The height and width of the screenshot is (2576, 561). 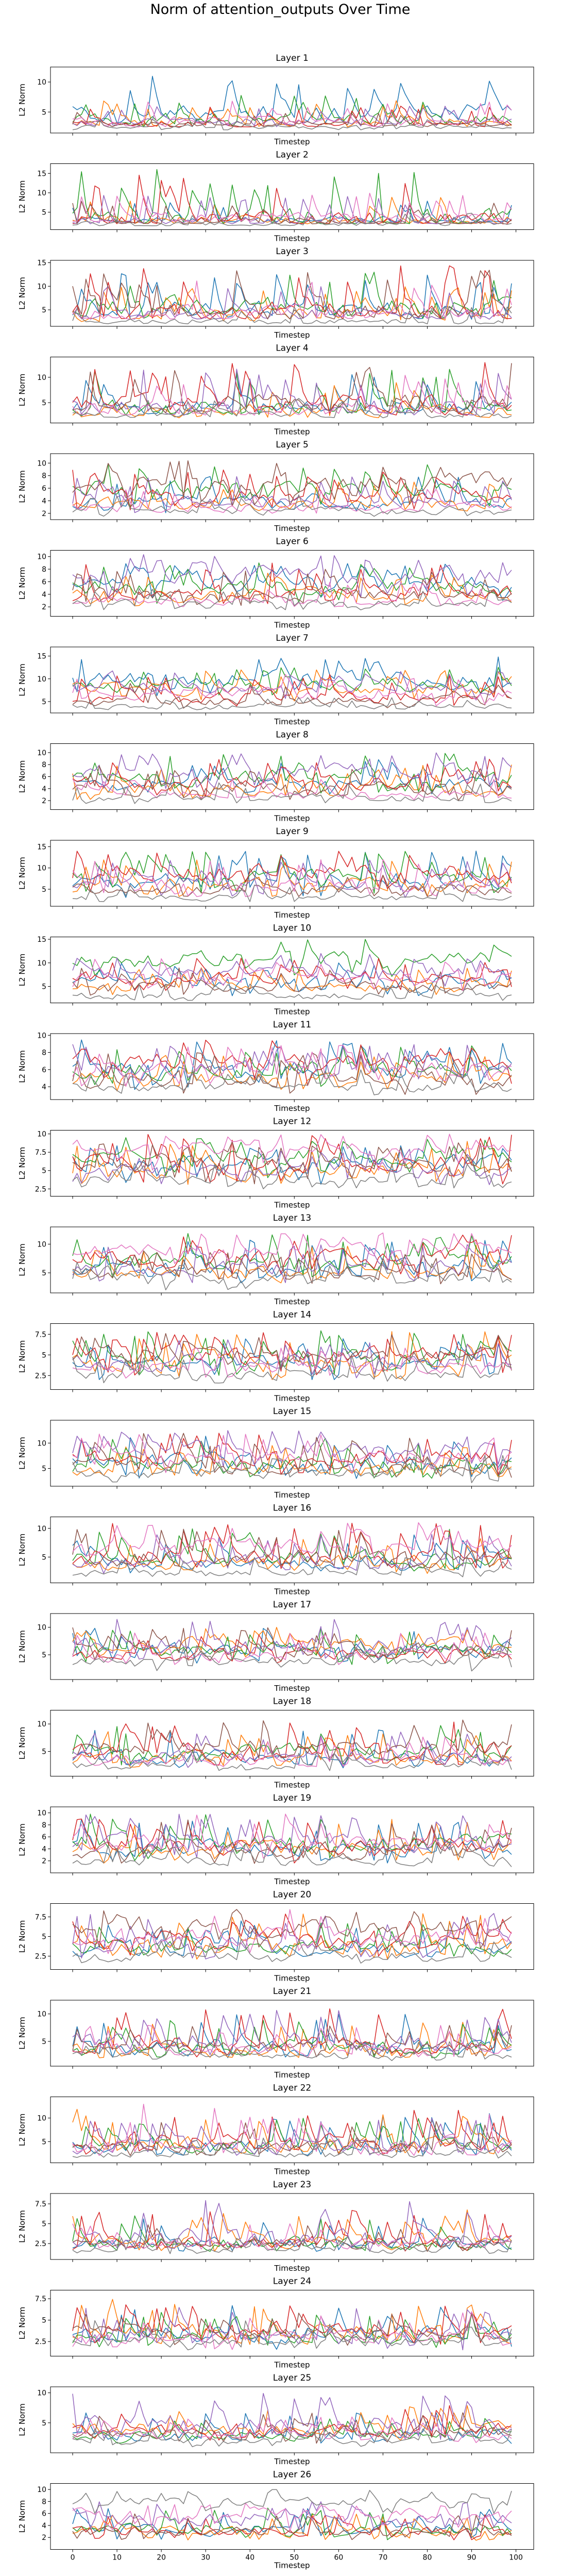 What do you see at coordinates (292, 390) in the screenshot?
I see `layer-4-frame` at bounding box center [292, 390].